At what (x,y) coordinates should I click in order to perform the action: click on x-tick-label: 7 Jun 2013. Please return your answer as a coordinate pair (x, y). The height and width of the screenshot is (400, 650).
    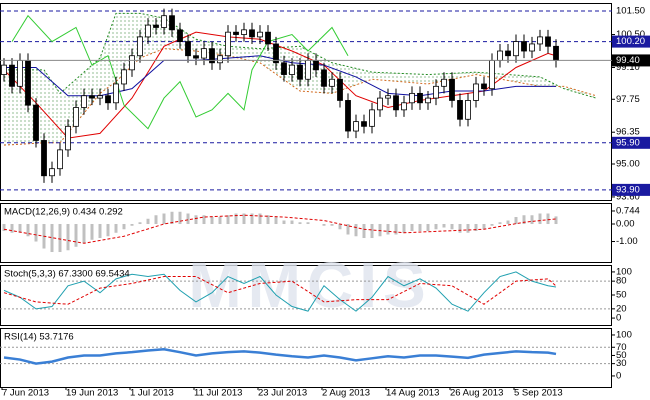
    Looking at the image, I should click on (25, 393).